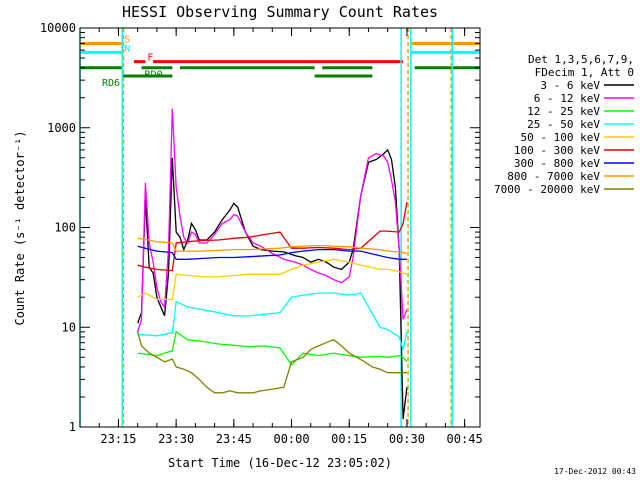 The height and width of the screenshot is (484, 640). I want to click on legend-header: FDecim 1, Att 0, so click(584, 72).